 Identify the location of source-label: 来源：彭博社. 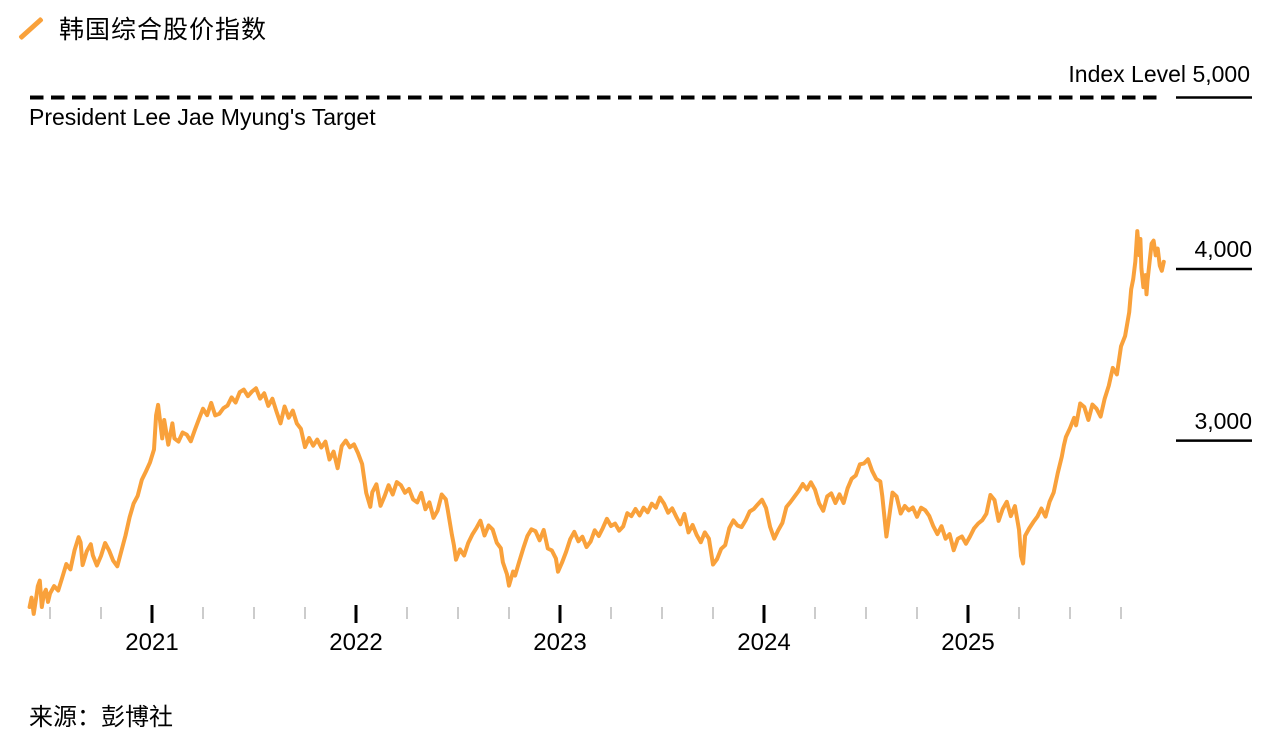
(101, 717).